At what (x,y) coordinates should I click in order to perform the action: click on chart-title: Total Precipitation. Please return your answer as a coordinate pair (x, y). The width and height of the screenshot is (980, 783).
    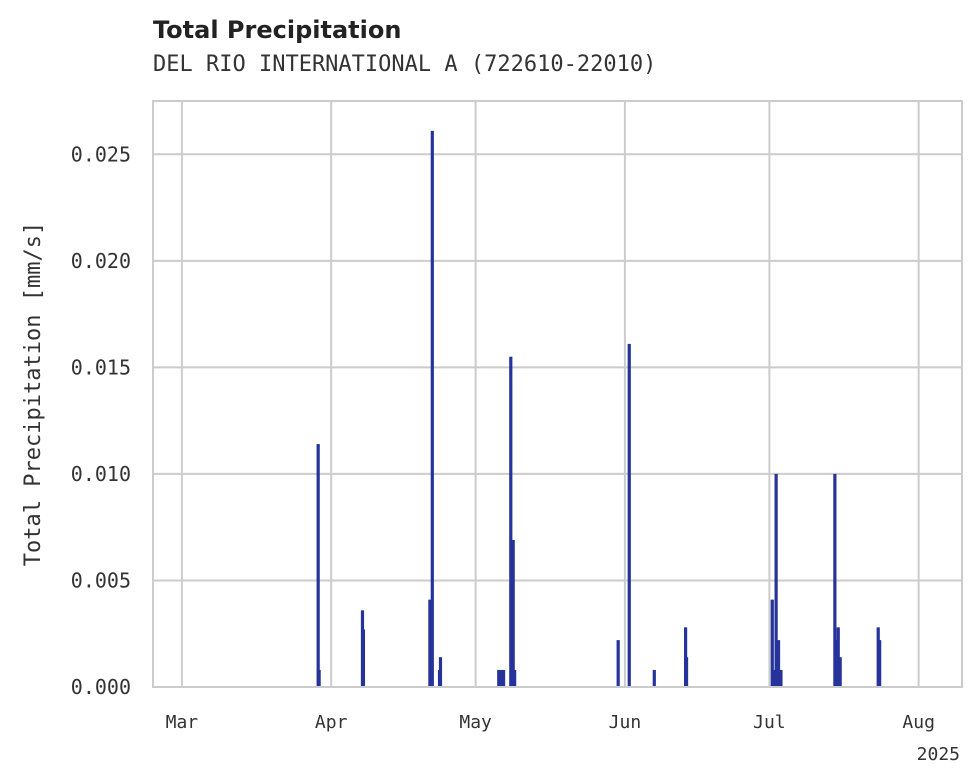
    Looking at the image, I should click on (277, 30).